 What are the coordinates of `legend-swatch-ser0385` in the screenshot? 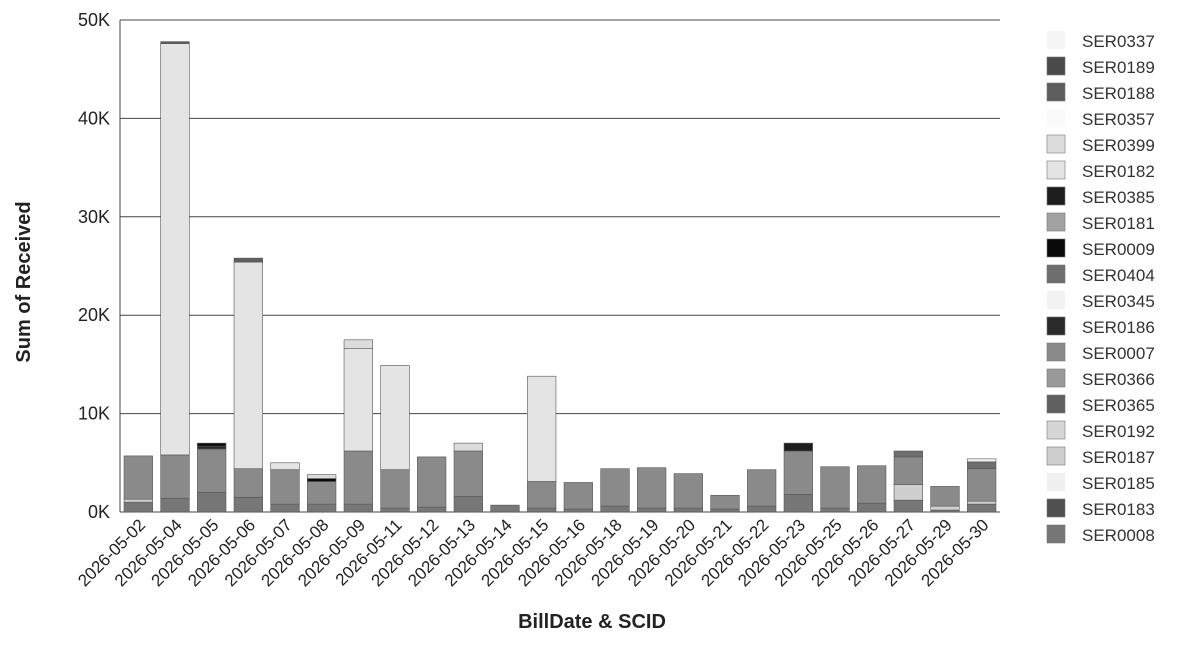 It's located at (1056, 196).